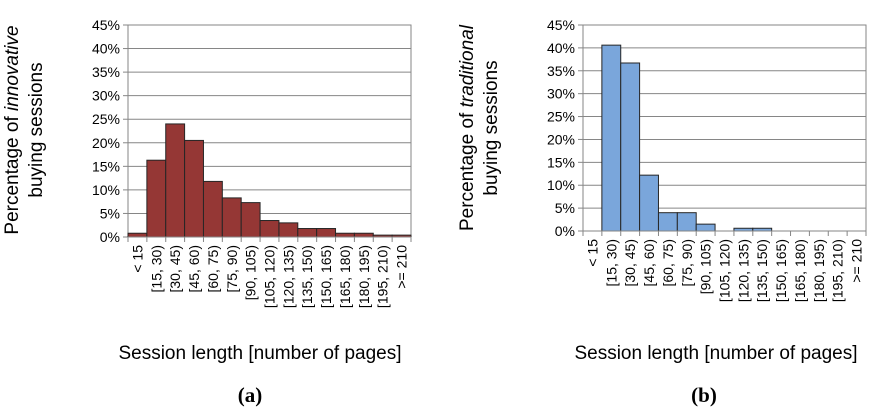 This screenshot has width=896, height=413. Describe the element at coordinates (467, 65) in the screenshot. I see `y-axis-title-emphasis: traditional` at that location.